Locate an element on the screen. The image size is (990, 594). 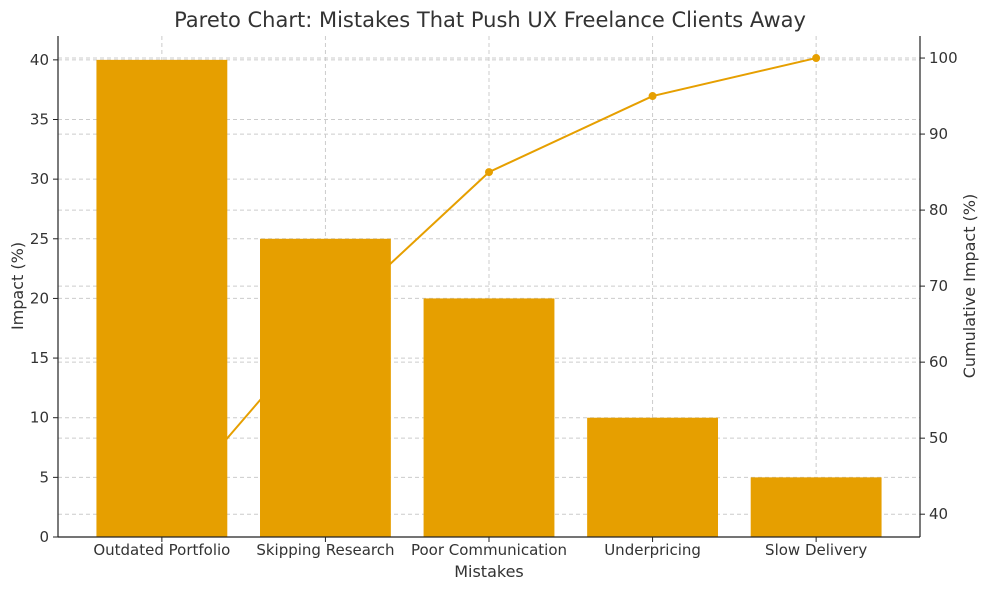
y2-tick-label: 50 is located at coordinates (938, 438).